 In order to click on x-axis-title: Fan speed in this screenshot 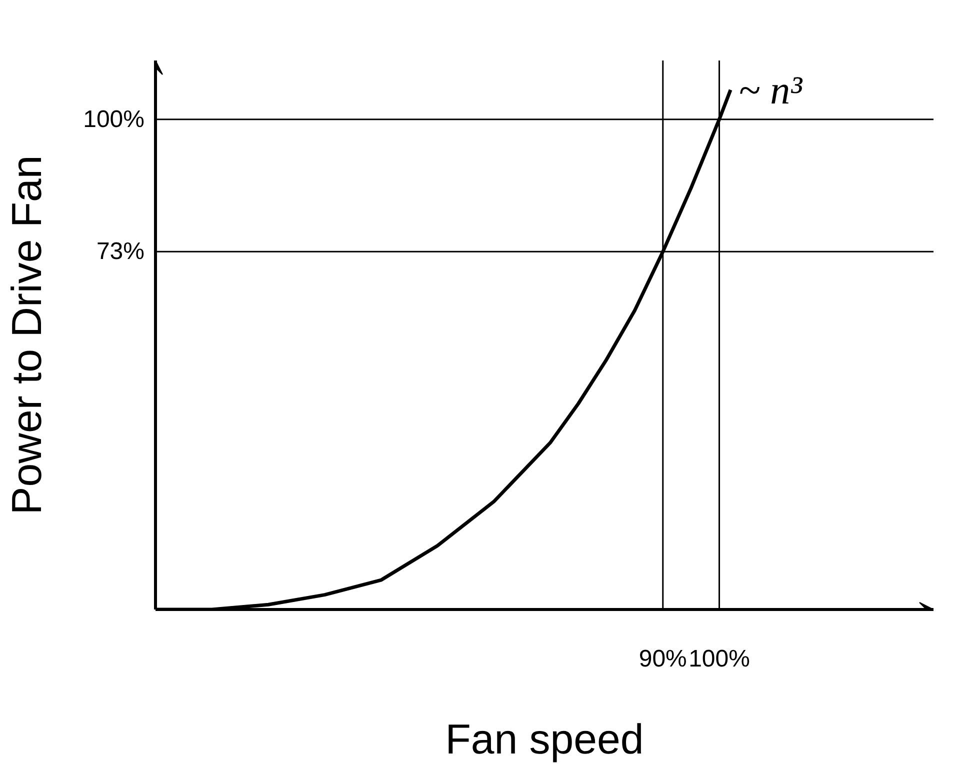, I will do `click(544, 739)`.